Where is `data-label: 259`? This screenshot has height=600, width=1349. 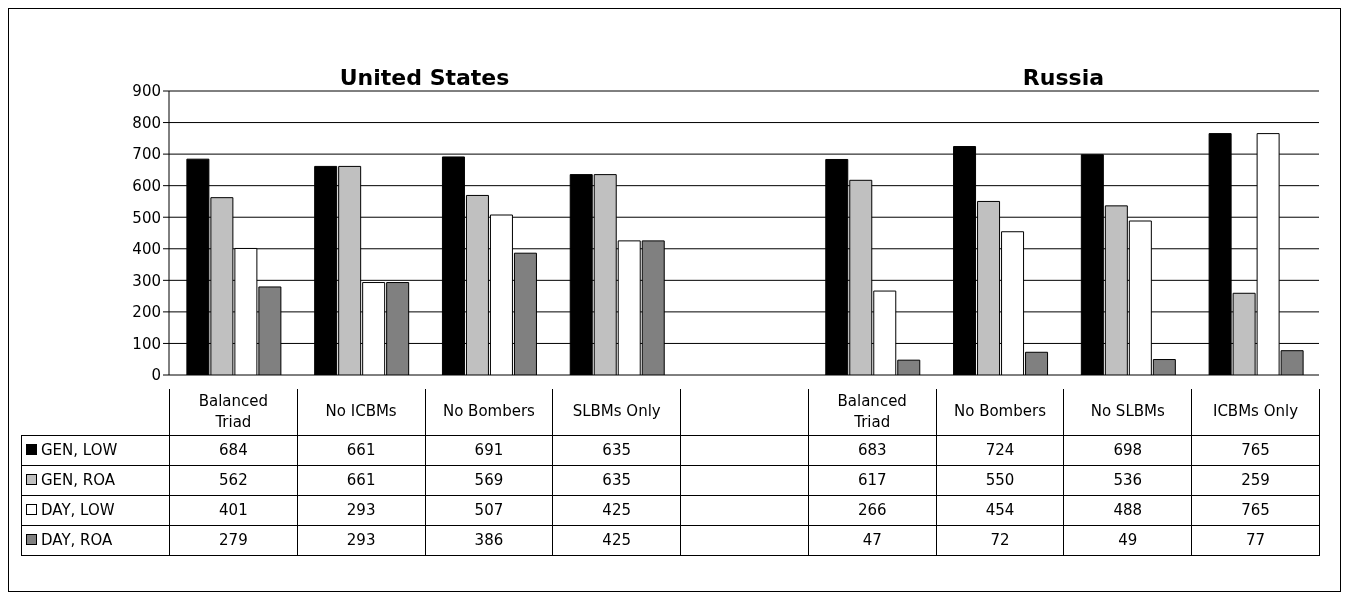
data-label: 259 is located at coordinates (1255, 480).